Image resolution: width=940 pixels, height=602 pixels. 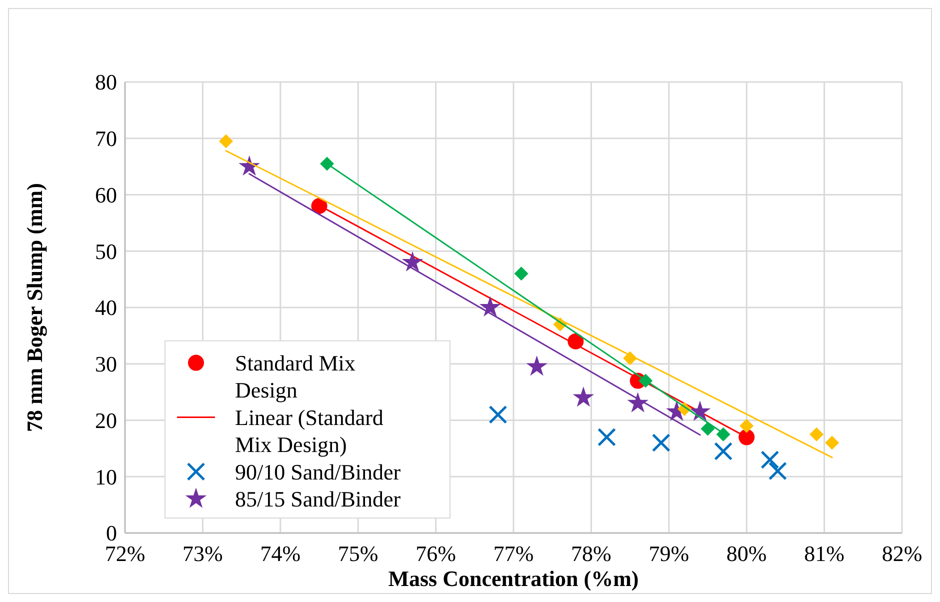 I want to click on x-tick-label: 77%, so click(x=513, y=553).